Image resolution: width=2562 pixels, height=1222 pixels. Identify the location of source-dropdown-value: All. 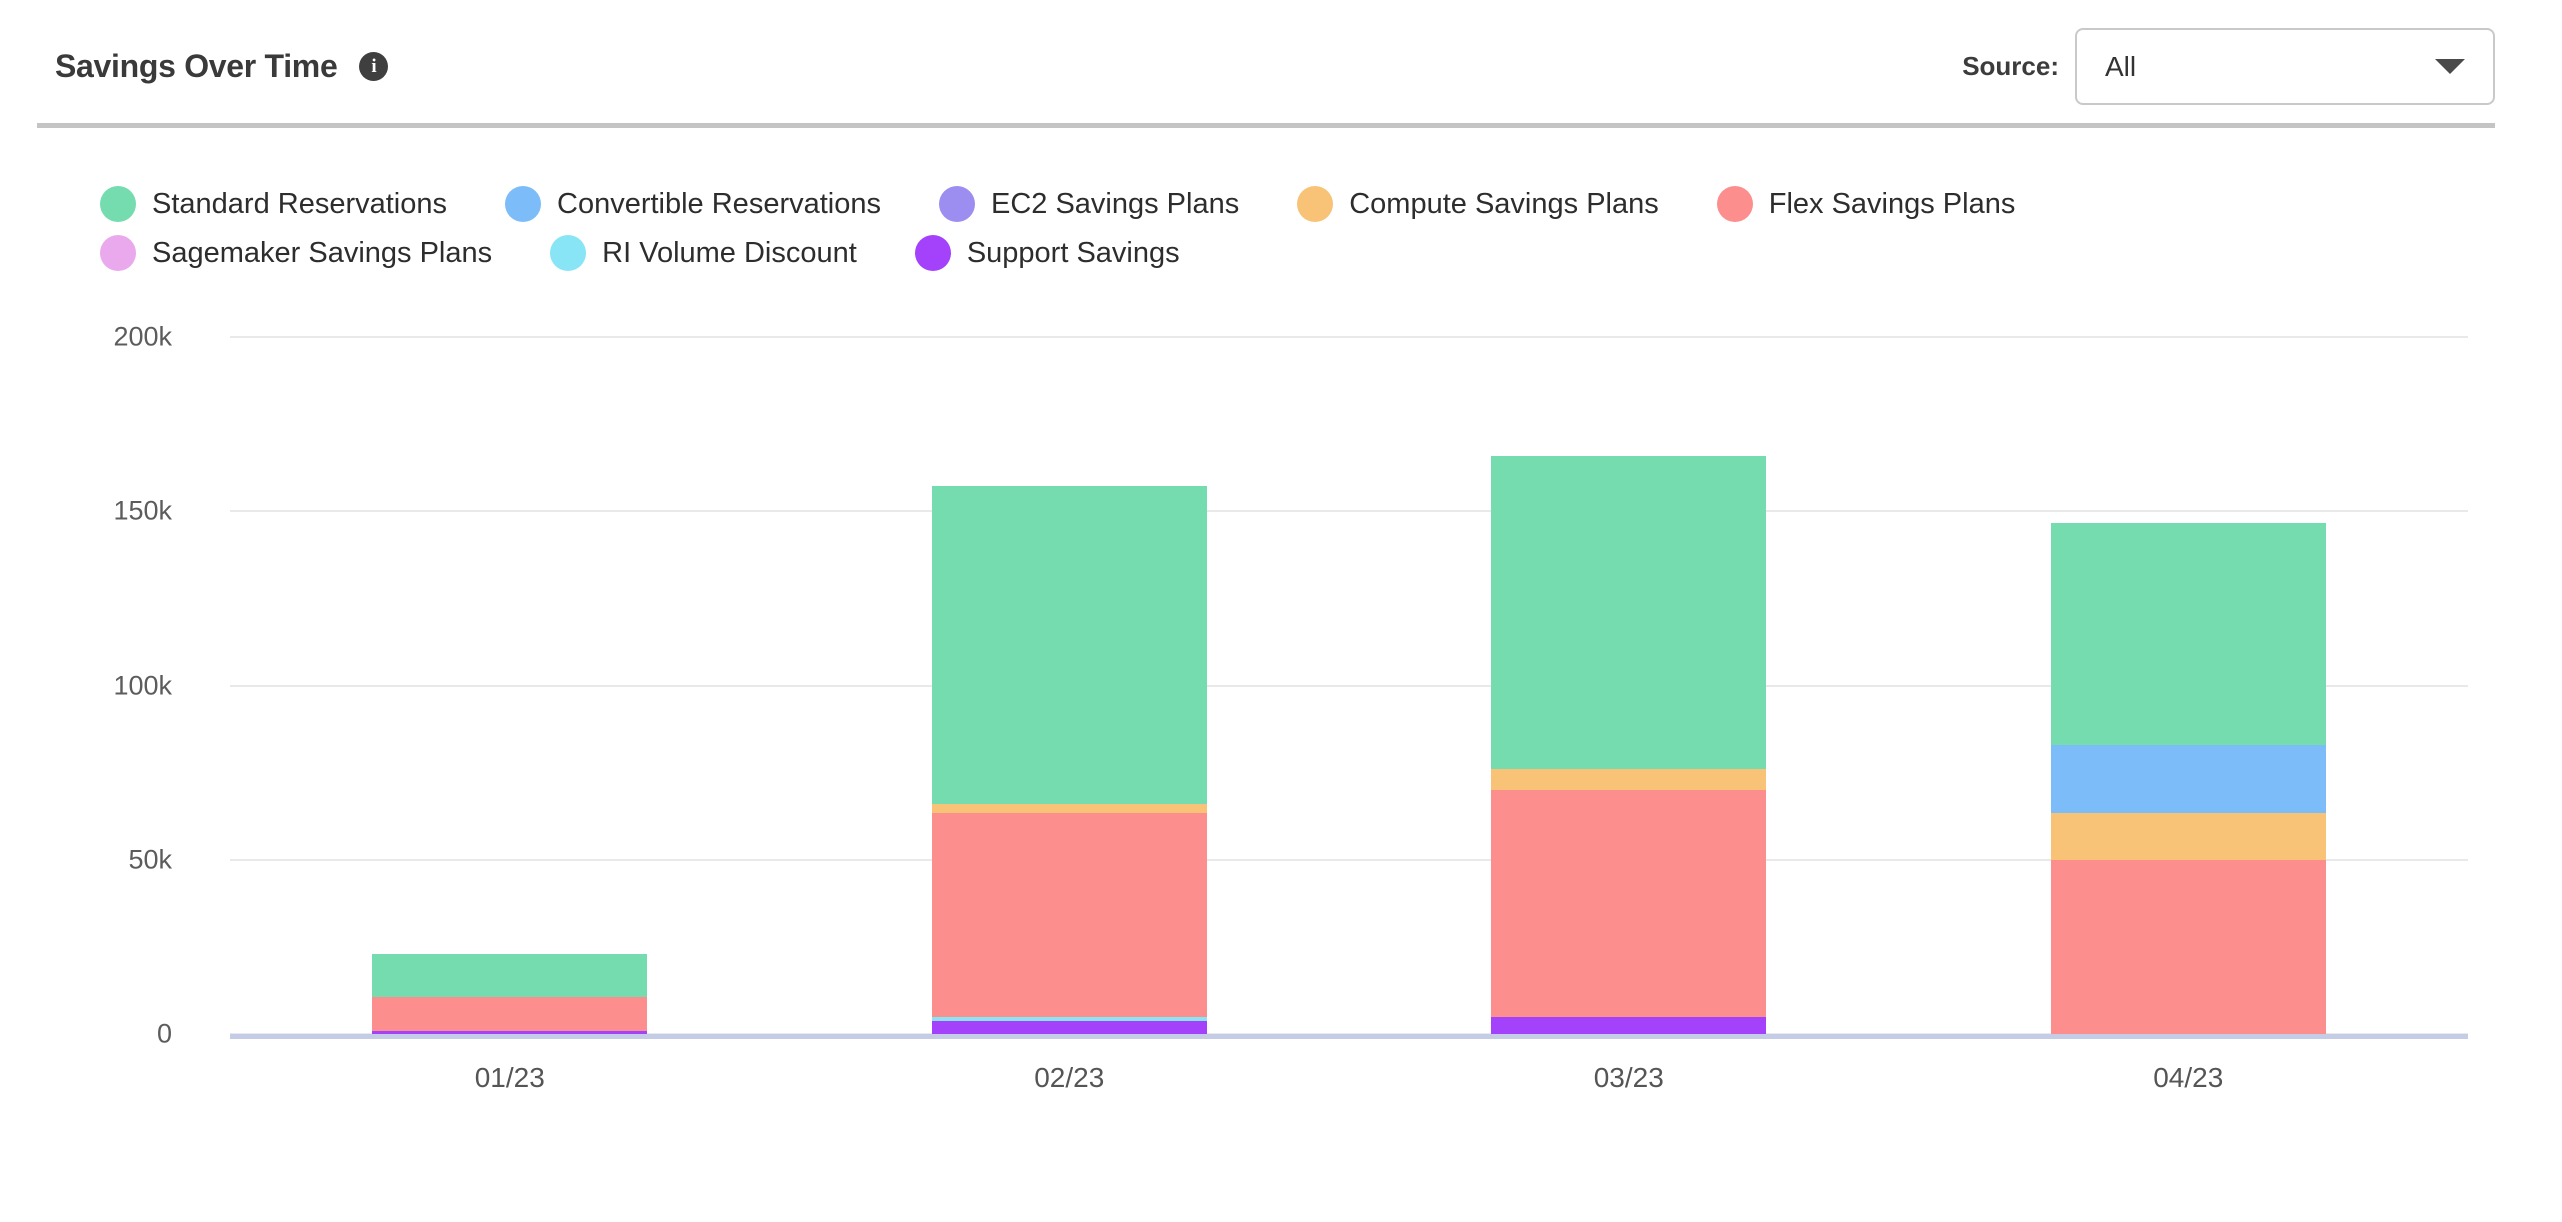
(2121, 66).